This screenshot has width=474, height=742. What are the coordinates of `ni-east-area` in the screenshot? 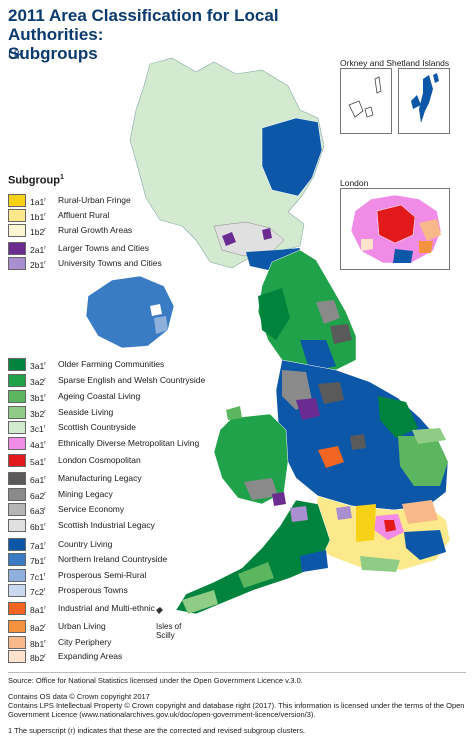 It's located at (161, 325).